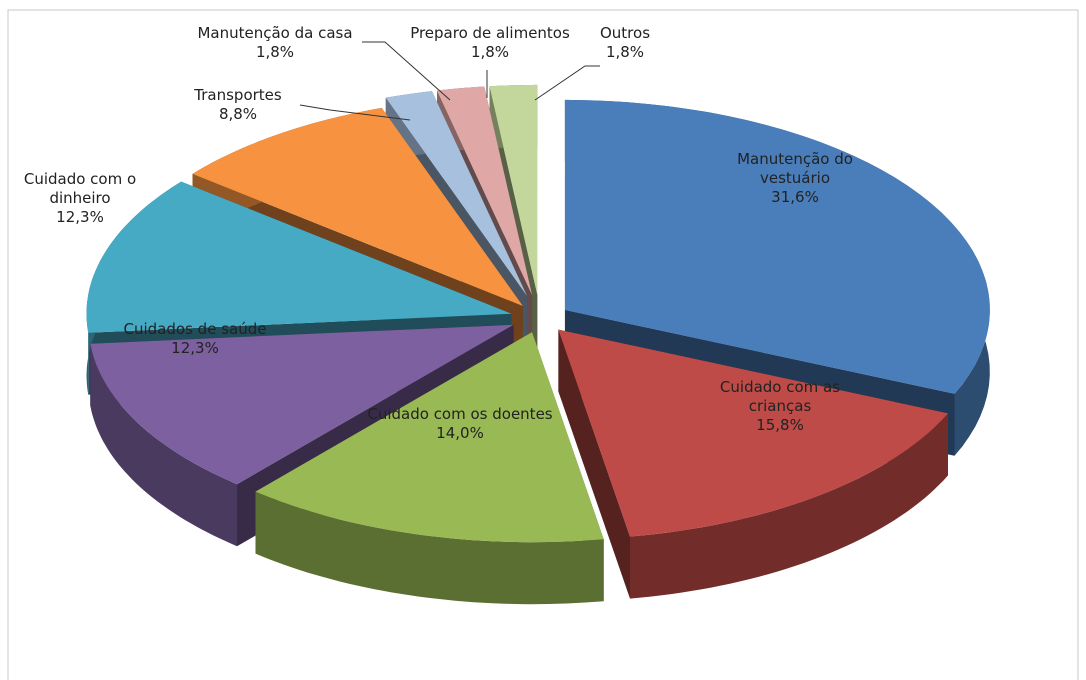 The width and height of the screenshot is (1086, 680). I want to click on value-label: 31,6%, so click(795, 197).